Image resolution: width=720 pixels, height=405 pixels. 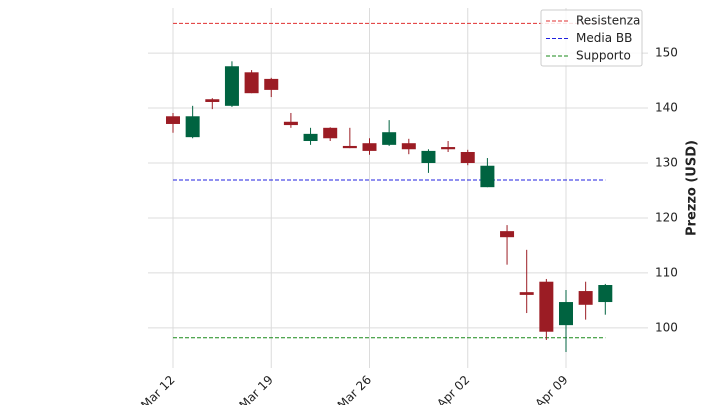 I want to click on legend-label: Resistenza, so click(x=608, y=21).